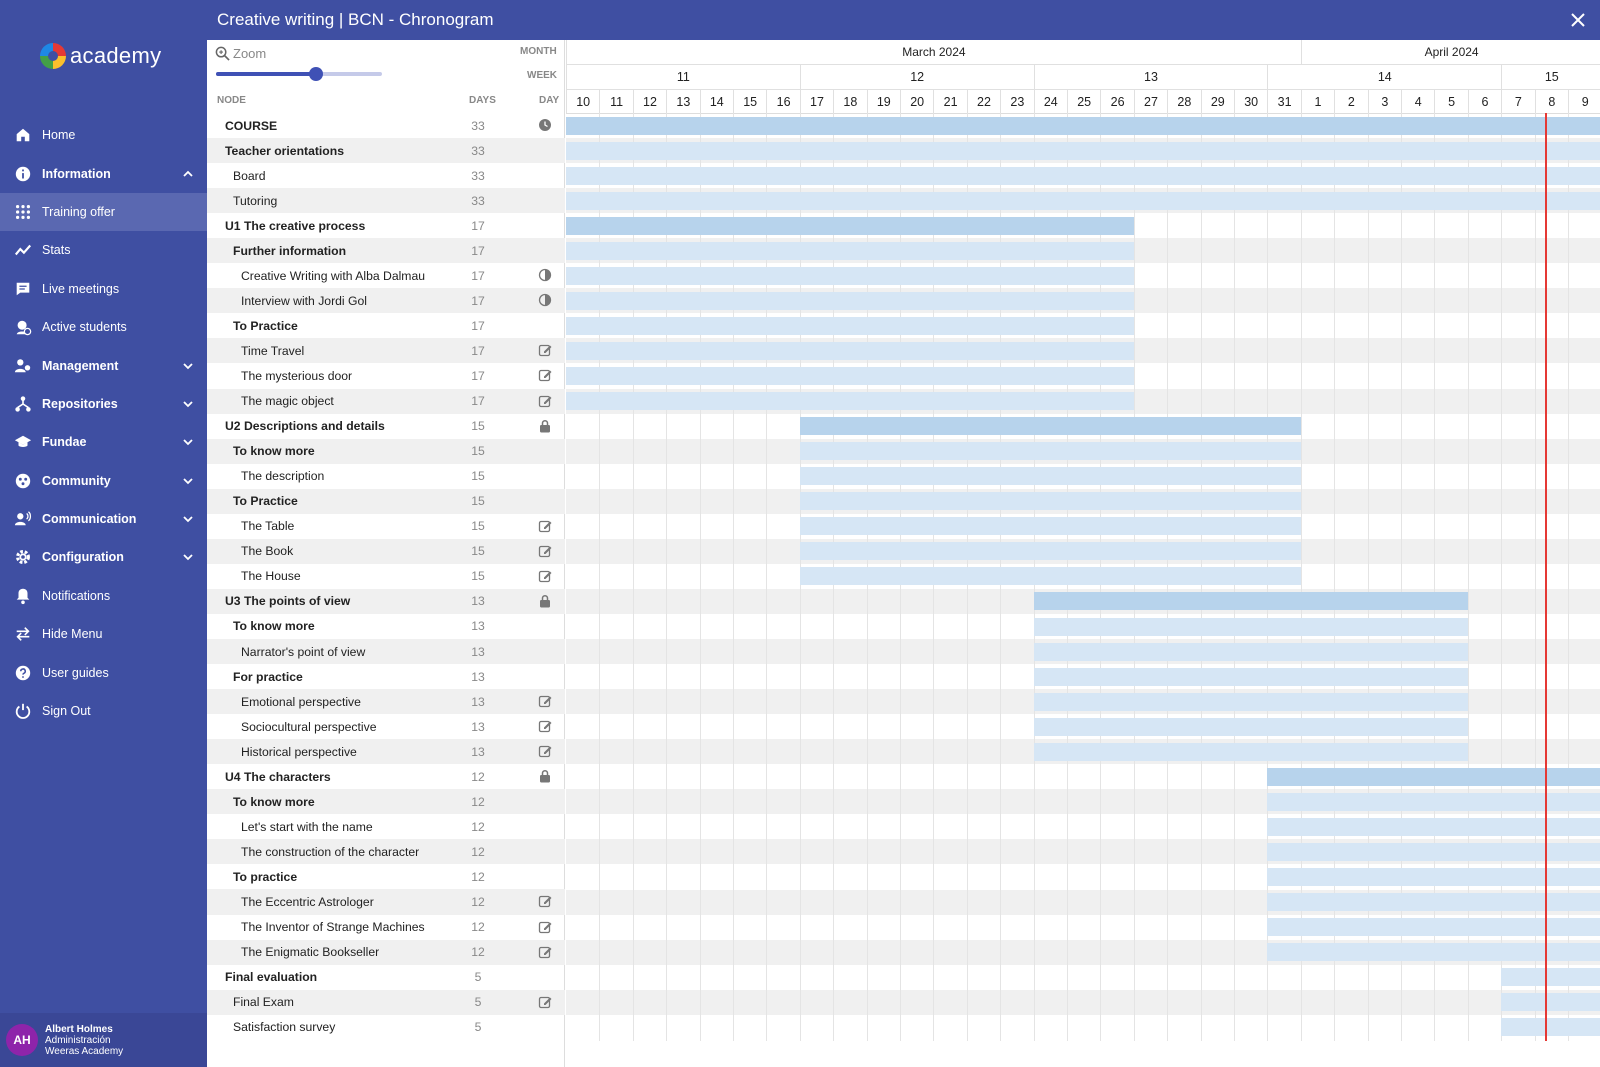 This screenshot has width=1600, height=1067. Describe the element at coordinates (386, 702) in the screenshot. I see `node-row: Emotional perspective 13` at that location.